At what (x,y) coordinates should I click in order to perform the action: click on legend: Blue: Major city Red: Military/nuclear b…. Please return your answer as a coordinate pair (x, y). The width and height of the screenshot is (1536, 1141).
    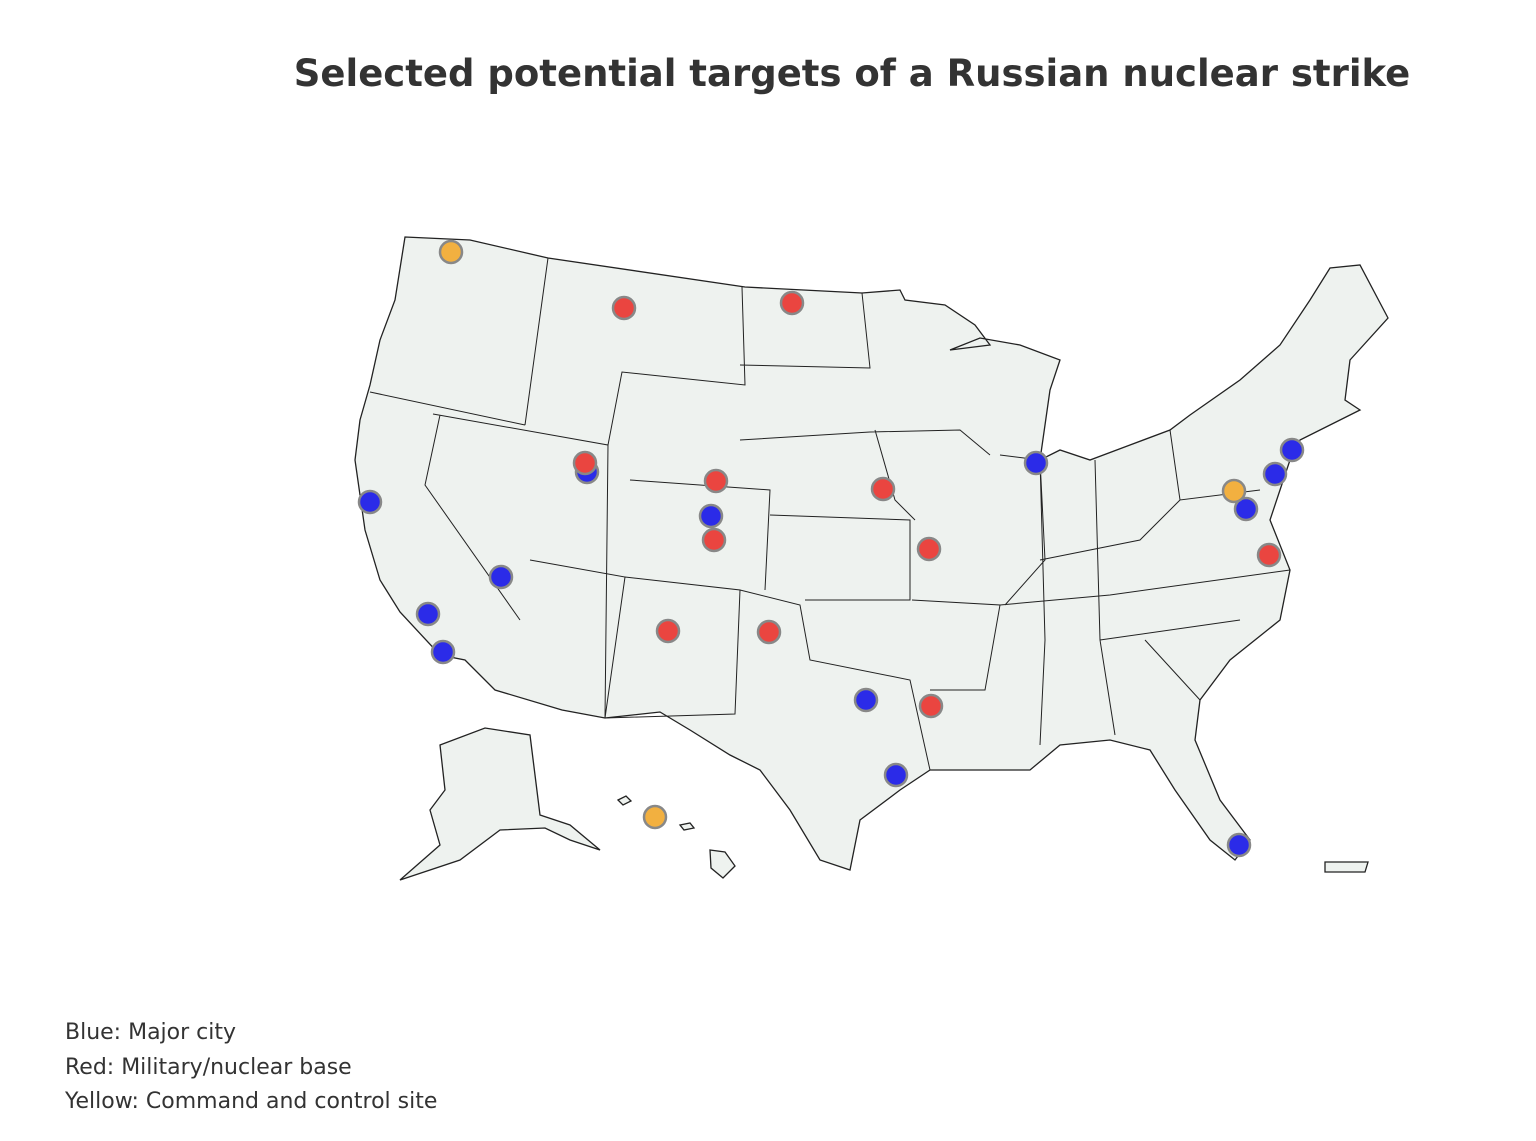
    Looking at the image, I should click on (251, 1068).